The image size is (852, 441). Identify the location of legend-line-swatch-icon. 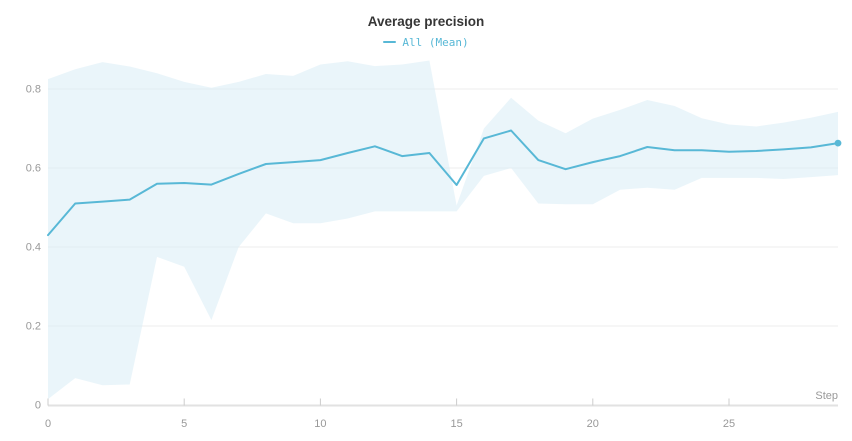
(390, 42).